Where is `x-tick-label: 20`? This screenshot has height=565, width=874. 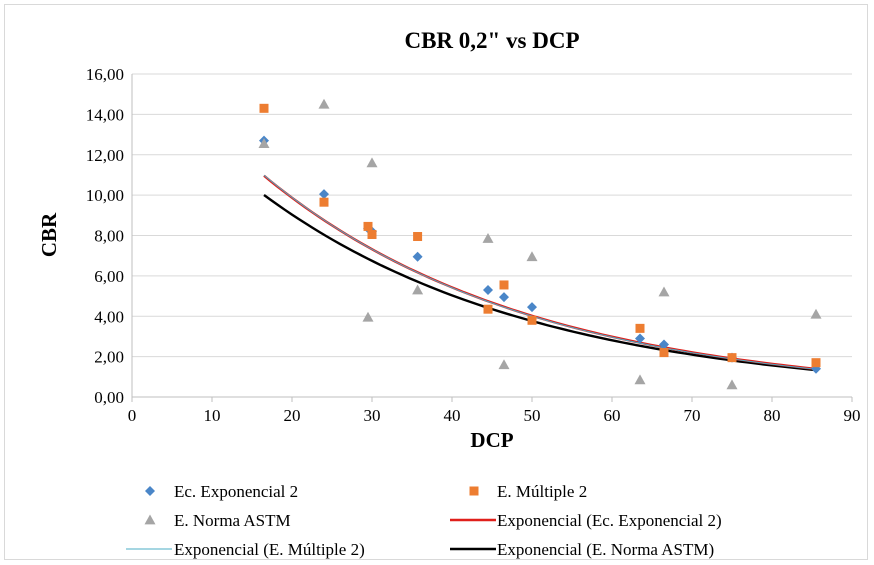
x-tick-label: 20 is located at coordinates (292, 415).